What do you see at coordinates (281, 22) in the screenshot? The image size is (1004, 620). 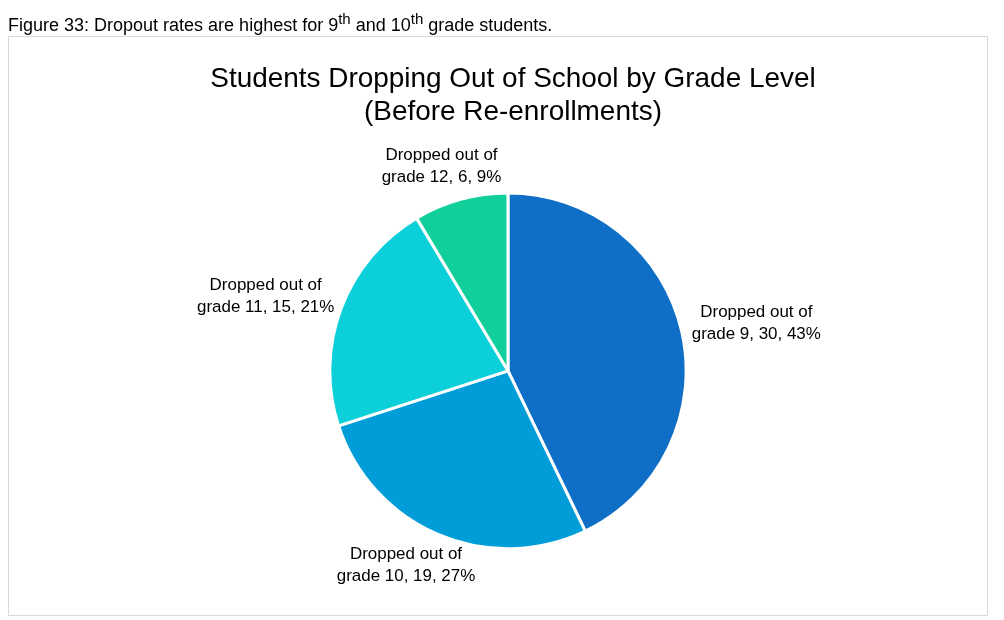 I see `caption: Figure 33: Dropout rates are highest for 9$^{th}$ and 10$^{th}$ grade students.` at bounding box center [281, 22].